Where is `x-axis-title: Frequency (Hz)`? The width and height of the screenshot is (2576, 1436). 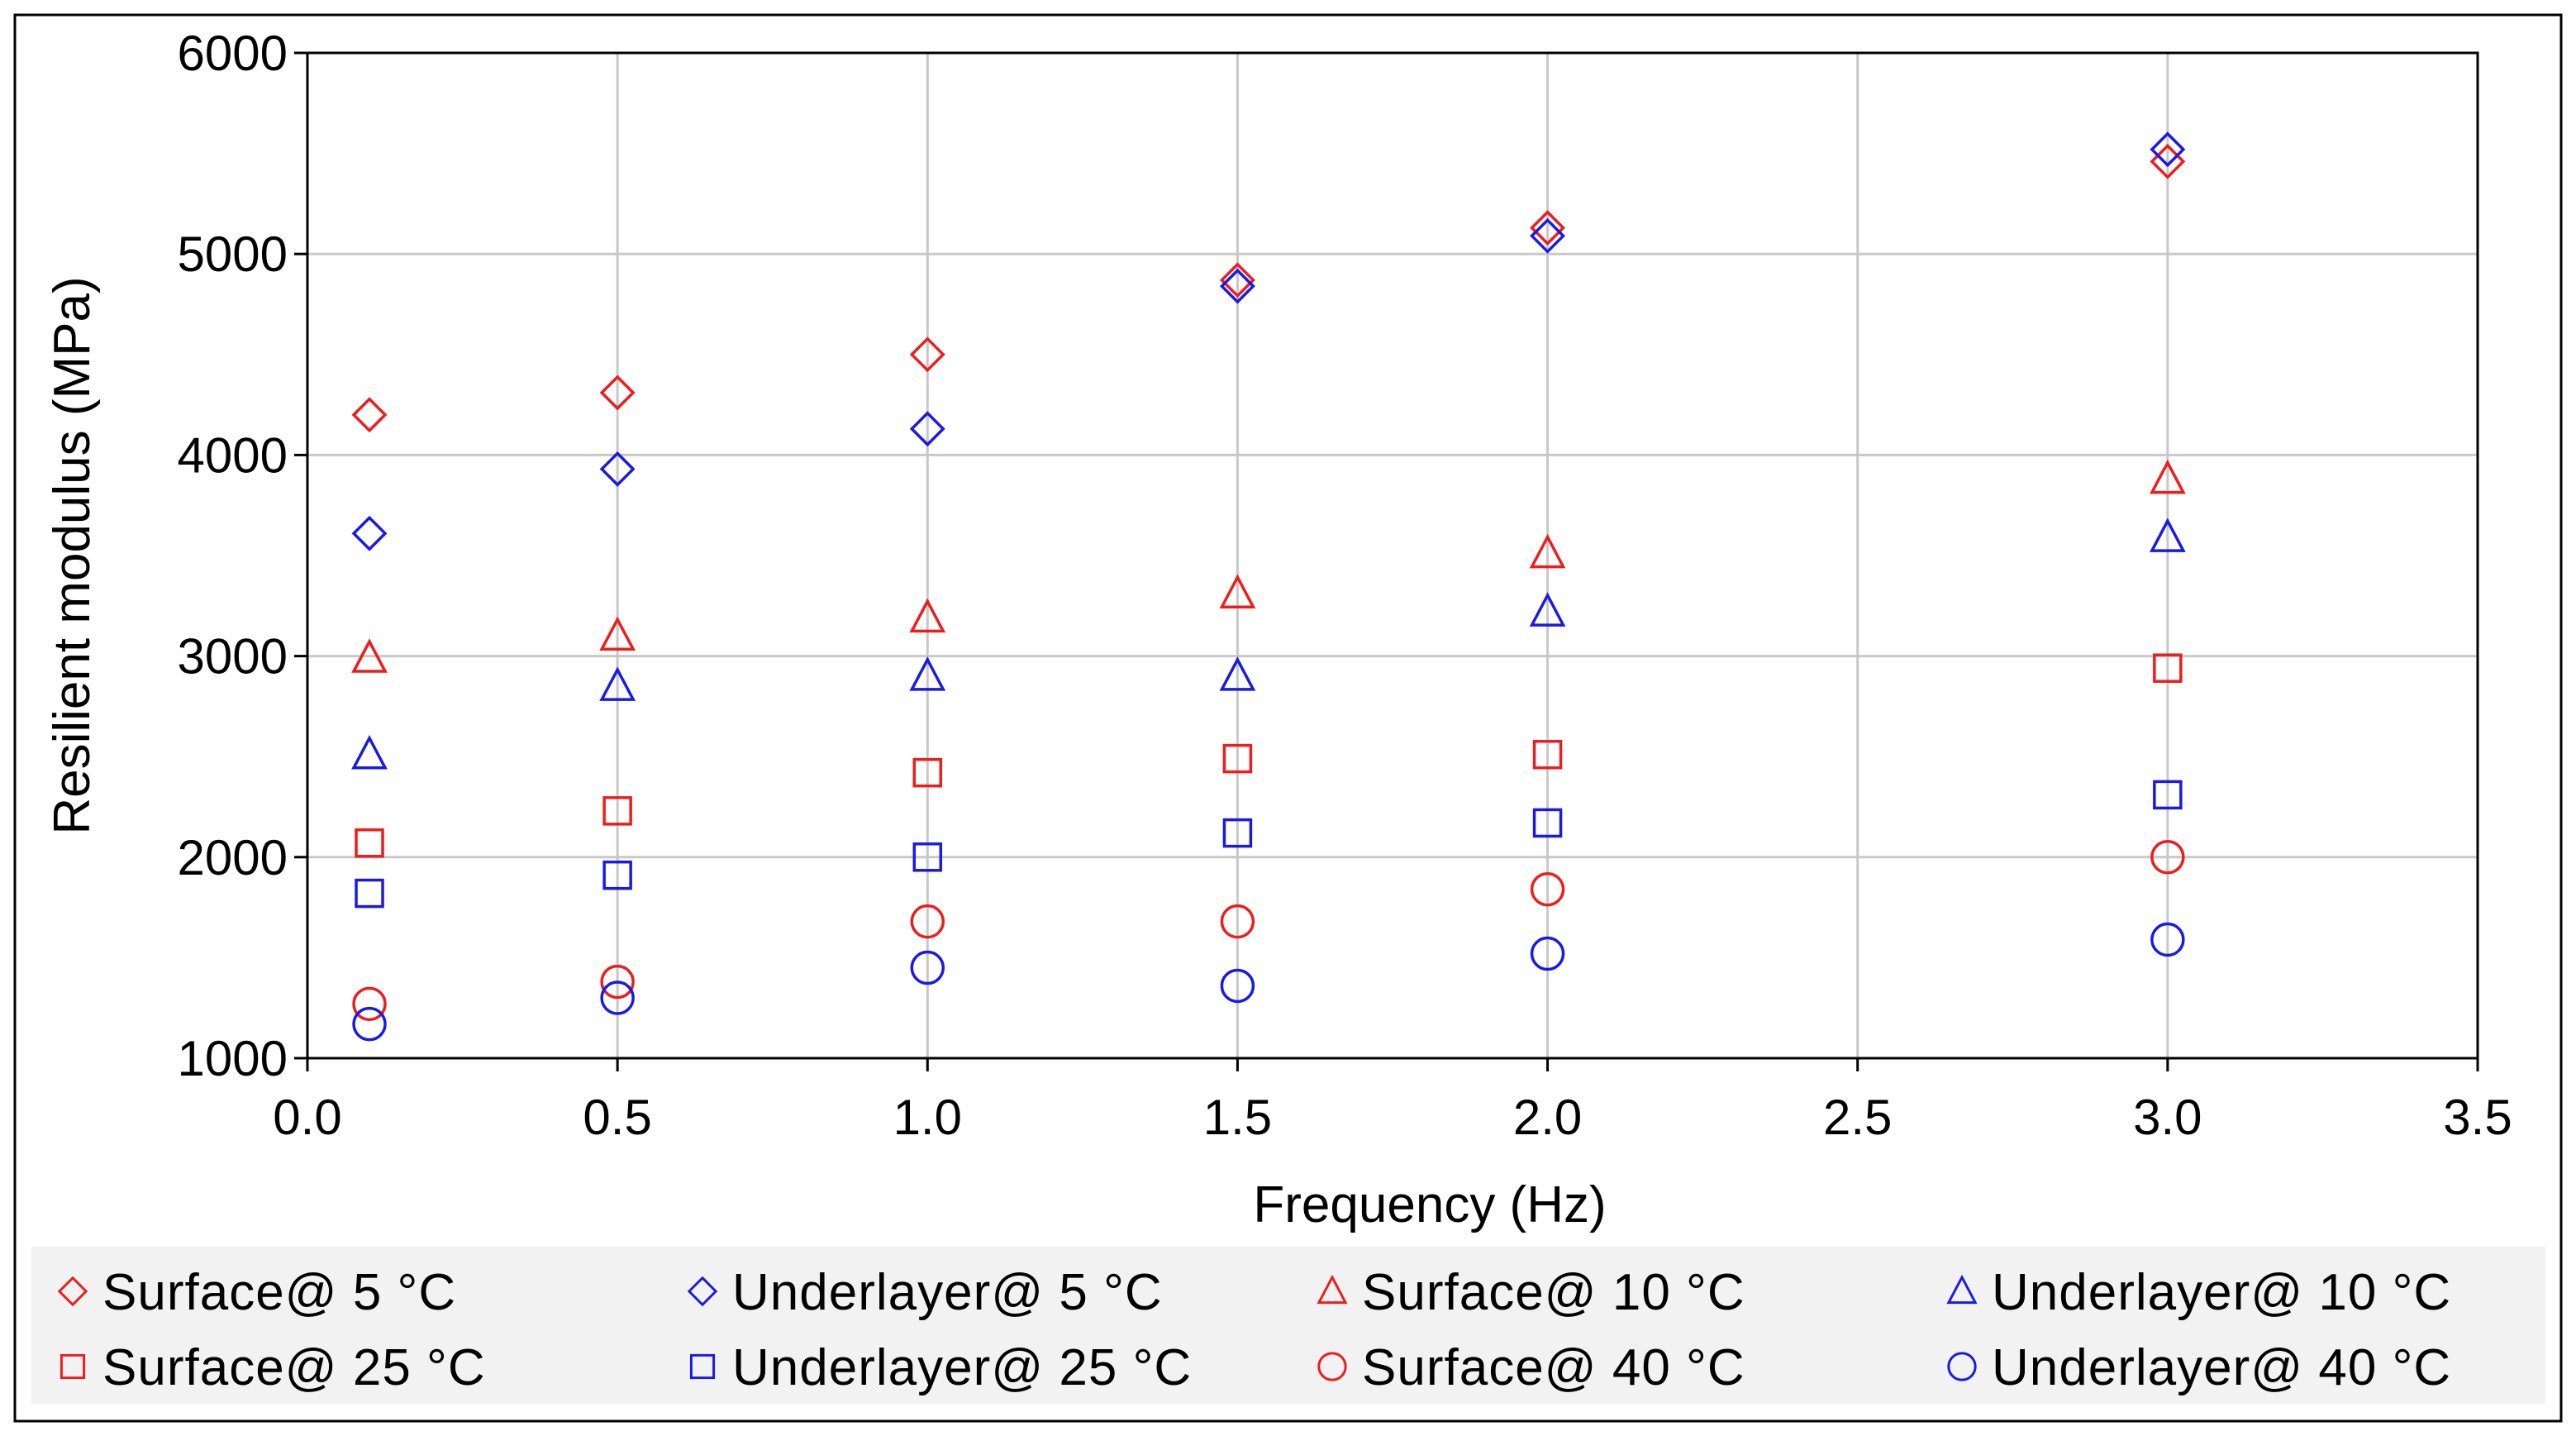 x-axis-title: Frequency (Hz) is located at coordinates (1430, 1204).